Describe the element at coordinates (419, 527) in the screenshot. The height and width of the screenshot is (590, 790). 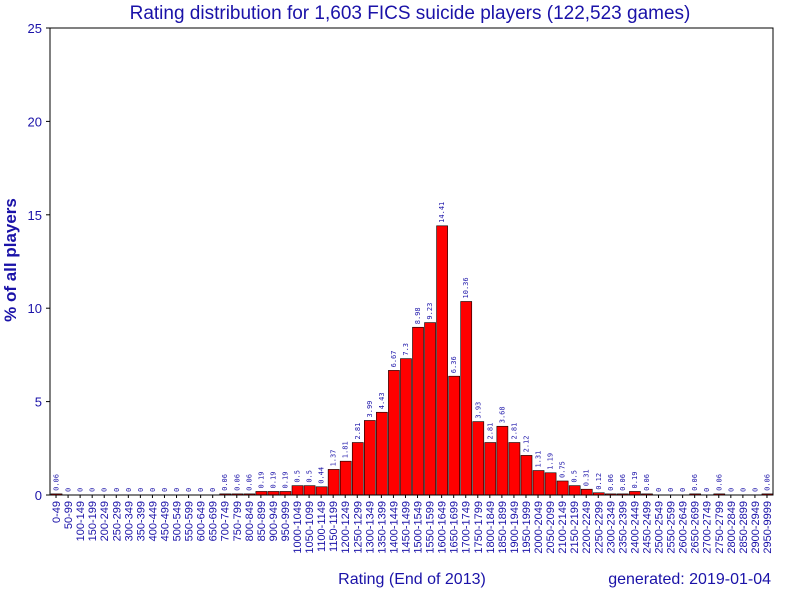
I see `x-tick-label: 1500-1549` at that location.